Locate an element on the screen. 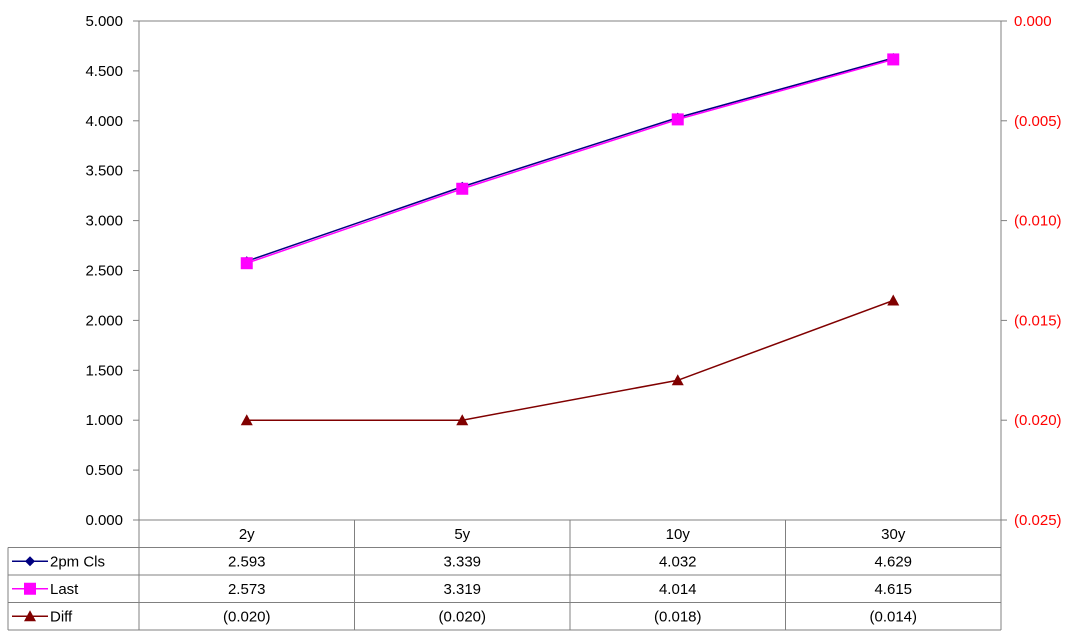 The image size is (1076, 639). left-tick-label: 1.500 is located at coordinates (104, 370).